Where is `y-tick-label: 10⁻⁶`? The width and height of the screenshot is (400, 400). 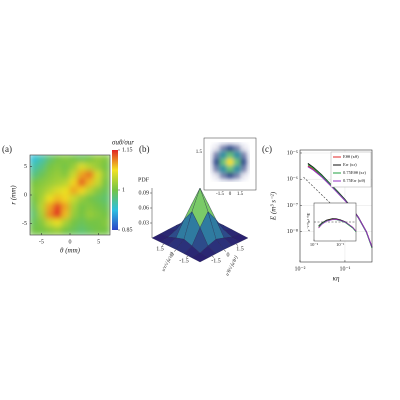 y-tick-label: 10⁻⁶ is located at coordinates (292, 180).